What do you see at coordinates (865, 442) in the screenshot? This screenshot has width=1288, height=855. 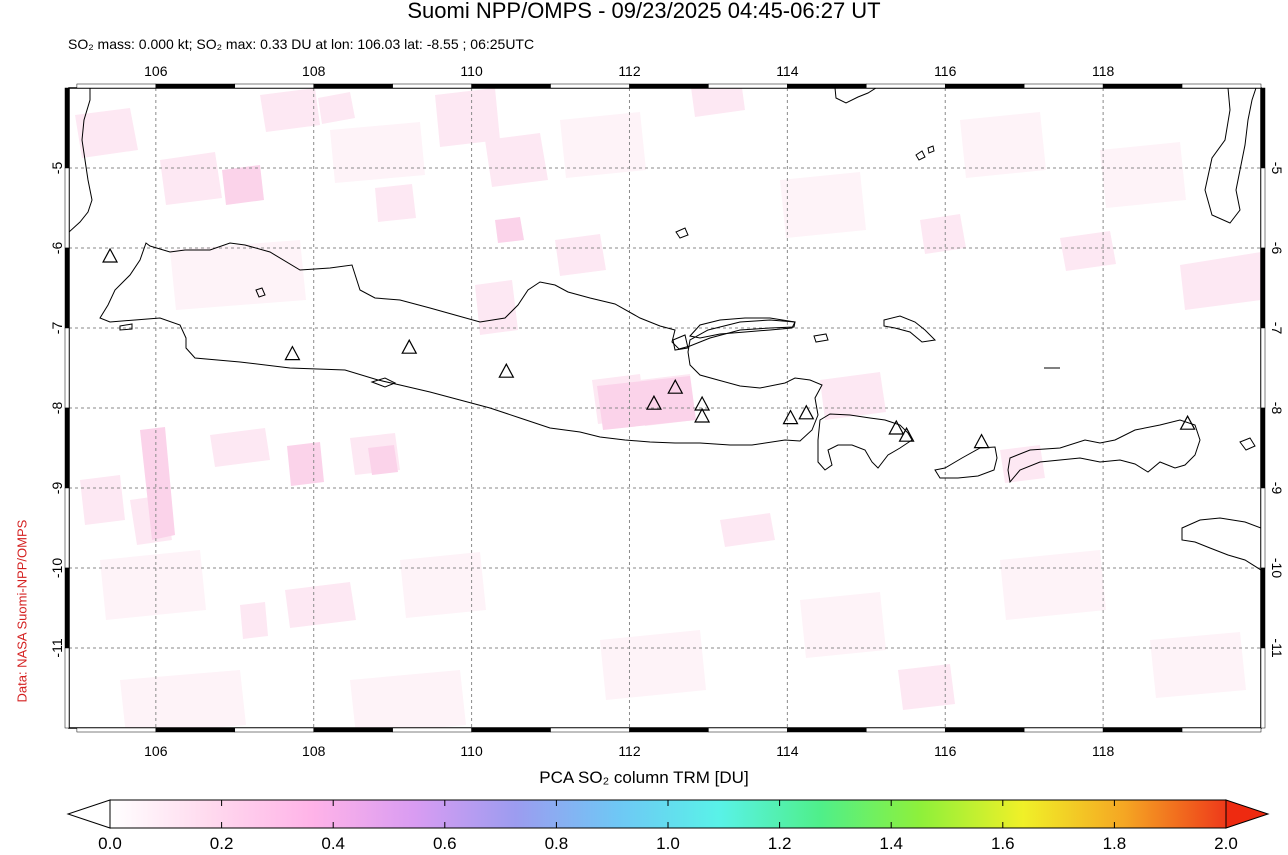 I see `bali-coastline` at bounding box center [865, 442].